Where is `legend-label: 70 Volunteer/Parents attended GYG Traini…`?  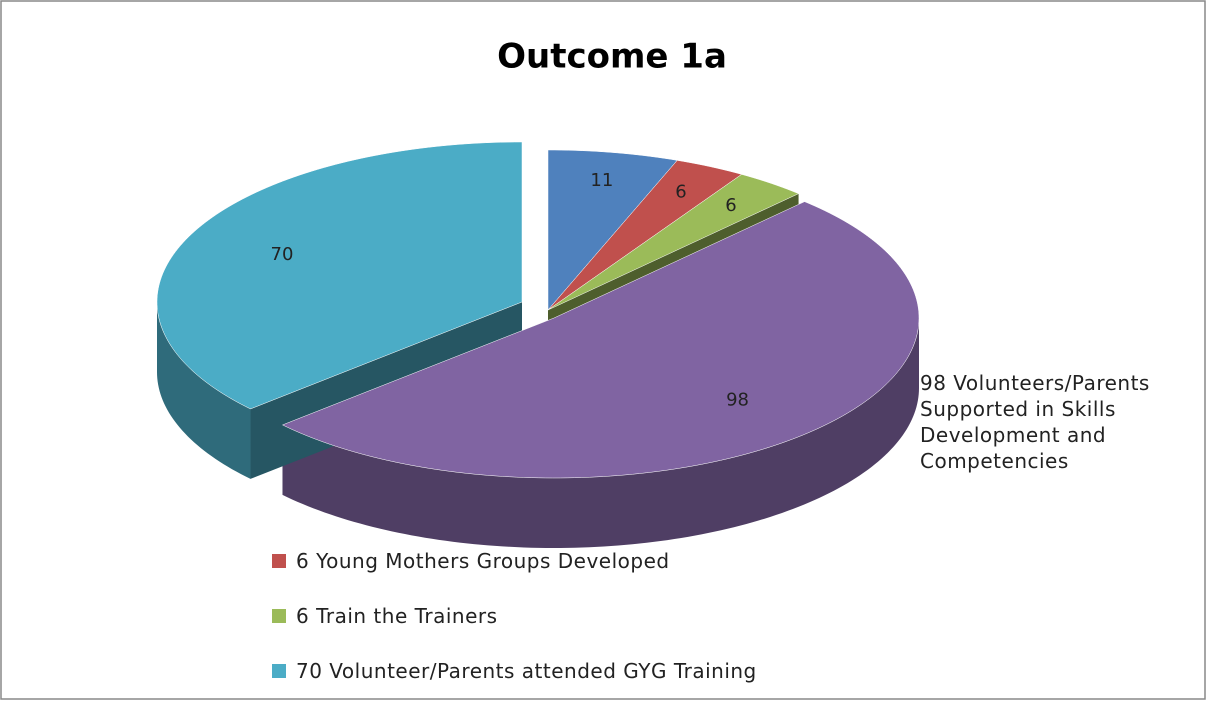 legend-label: 70 Volunteer/Parents attended GYG Traini… is located at coordinates (526, 671).